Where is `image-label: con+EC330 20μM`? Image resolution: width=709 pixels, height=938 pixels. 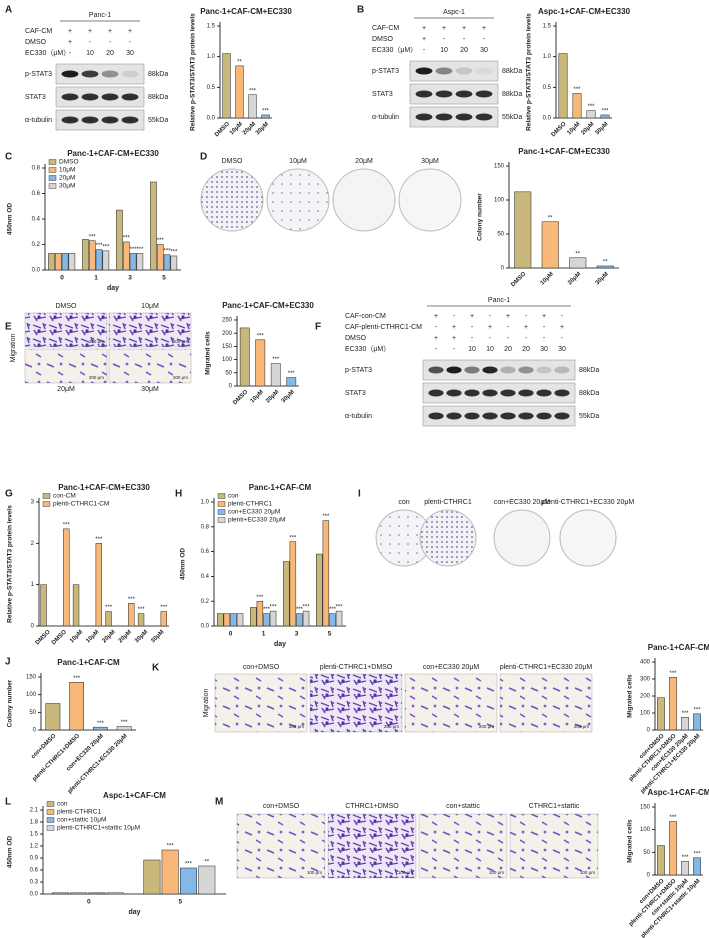 image-label: con+EC330 20μM is located at coordinates (451, 667).